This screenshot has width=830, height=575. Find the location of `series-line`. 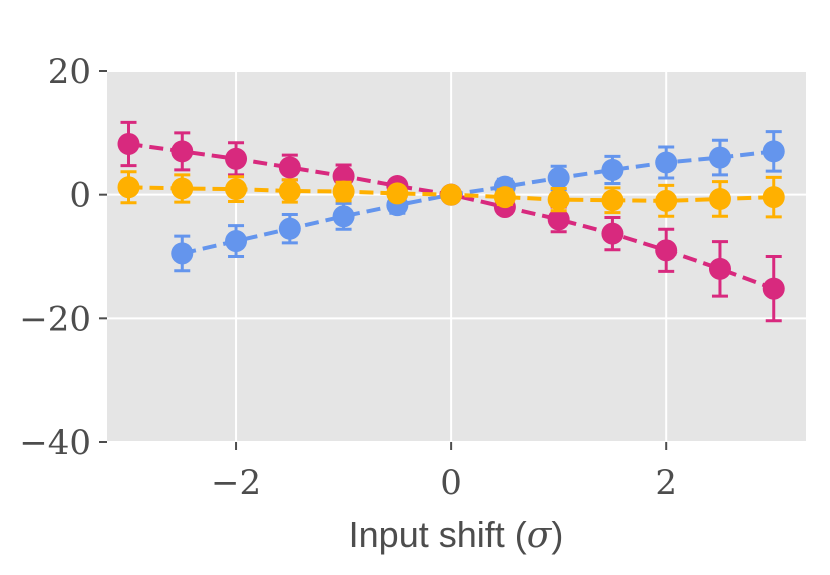

series-line is located at coordinates (477, 202).